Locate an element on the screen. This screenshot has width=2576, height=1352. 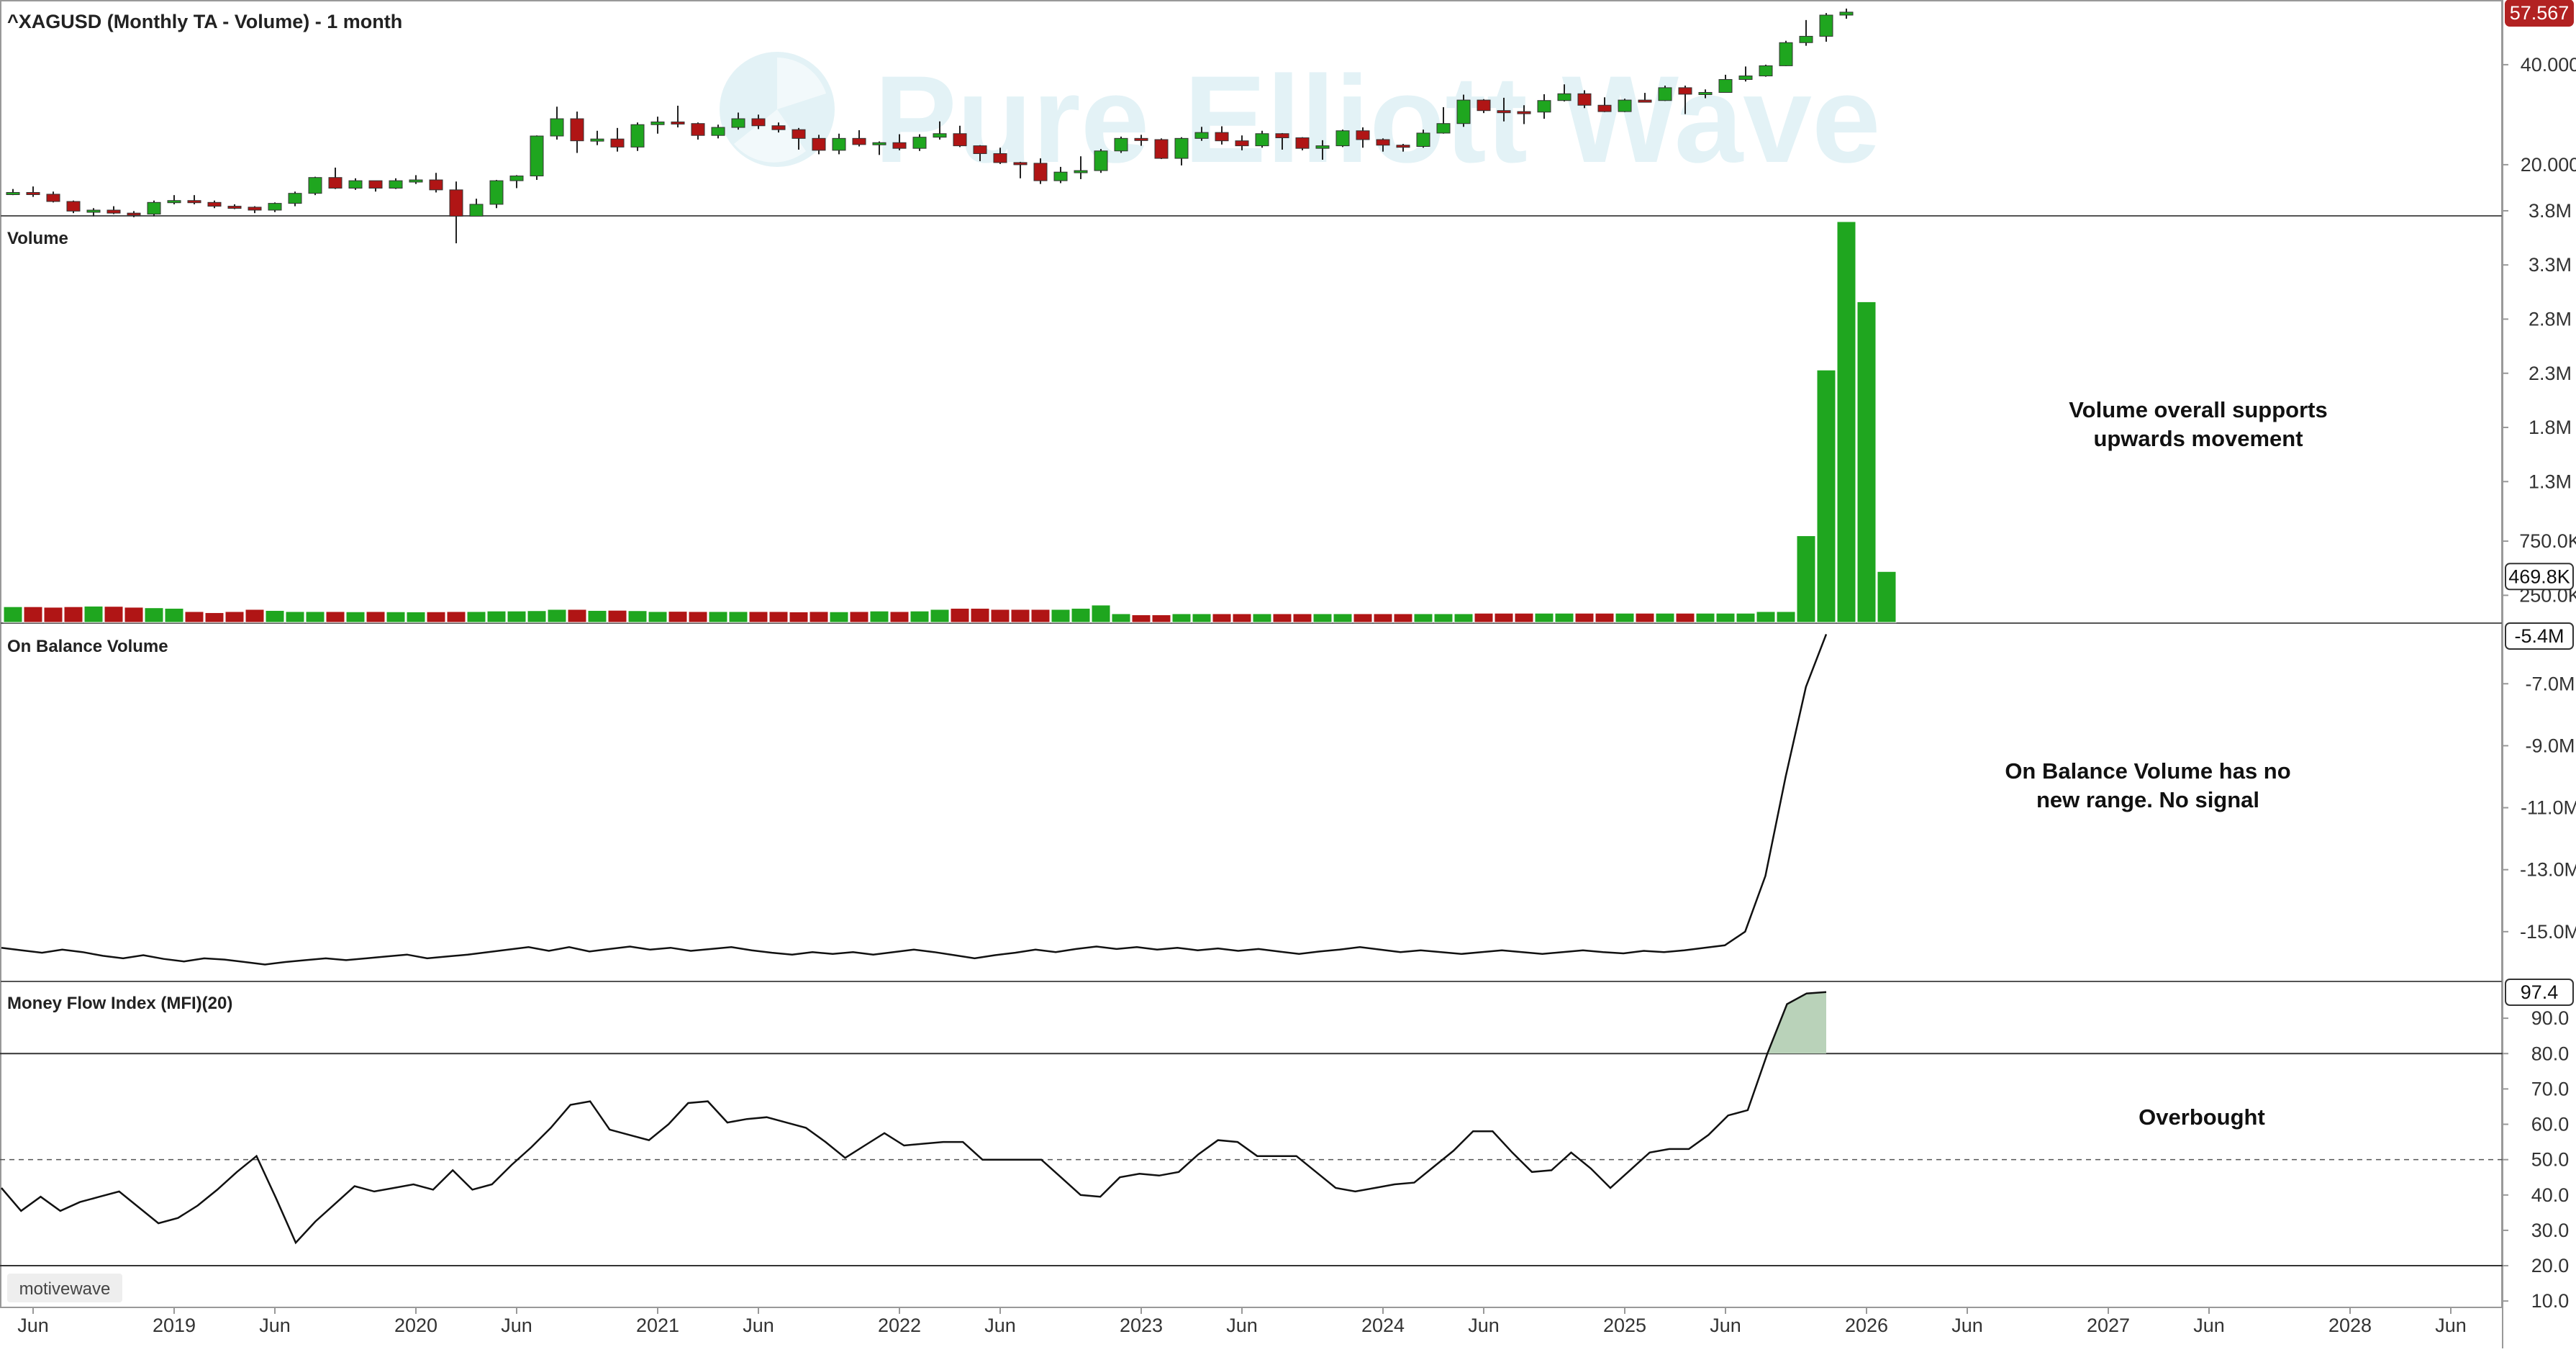
price-last-value-box is located at coordinates (2539, 13).